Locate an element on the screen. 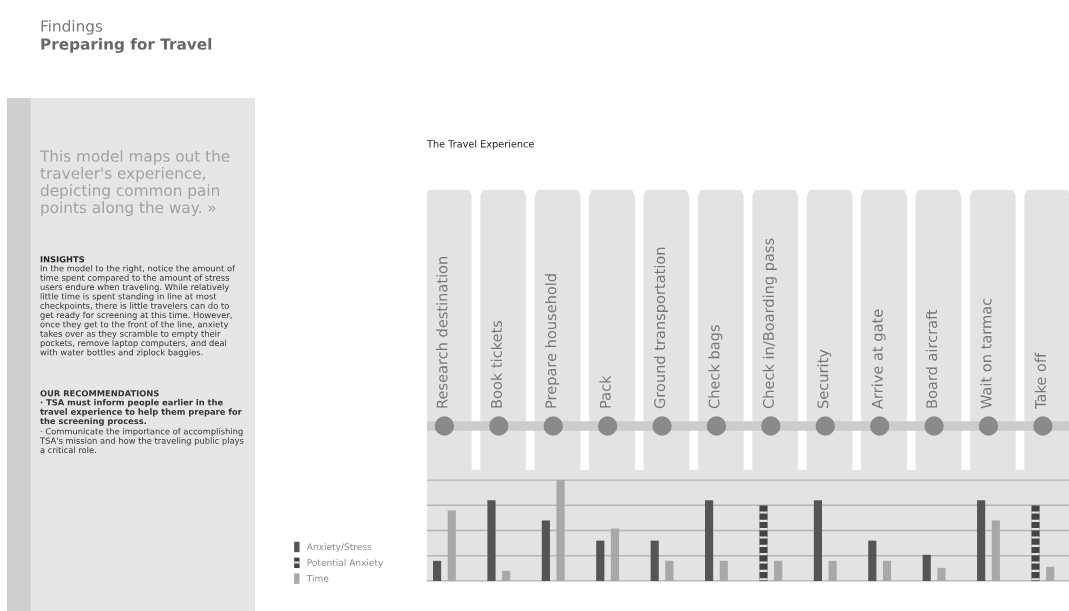 The width and height of the screenshot is (1069, 611). x-tick-label: Research destination is located at coordinates (442, 332).